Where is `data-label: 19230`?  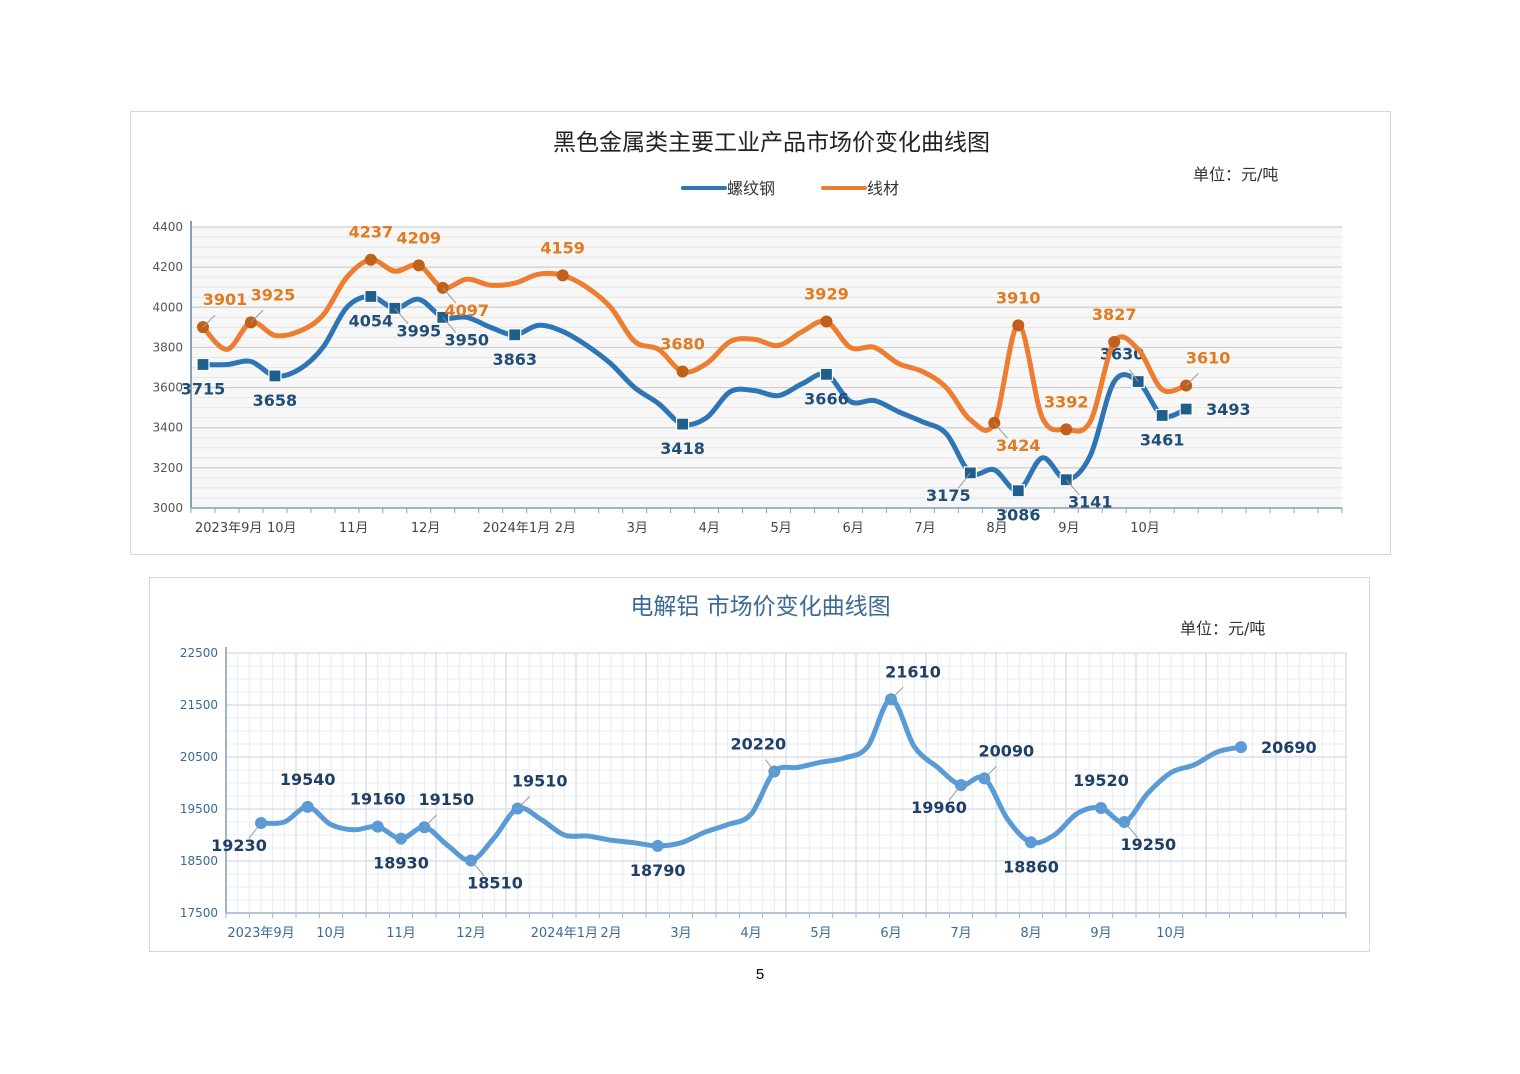
data-label: 19230 is located at coordinates (239, 845).